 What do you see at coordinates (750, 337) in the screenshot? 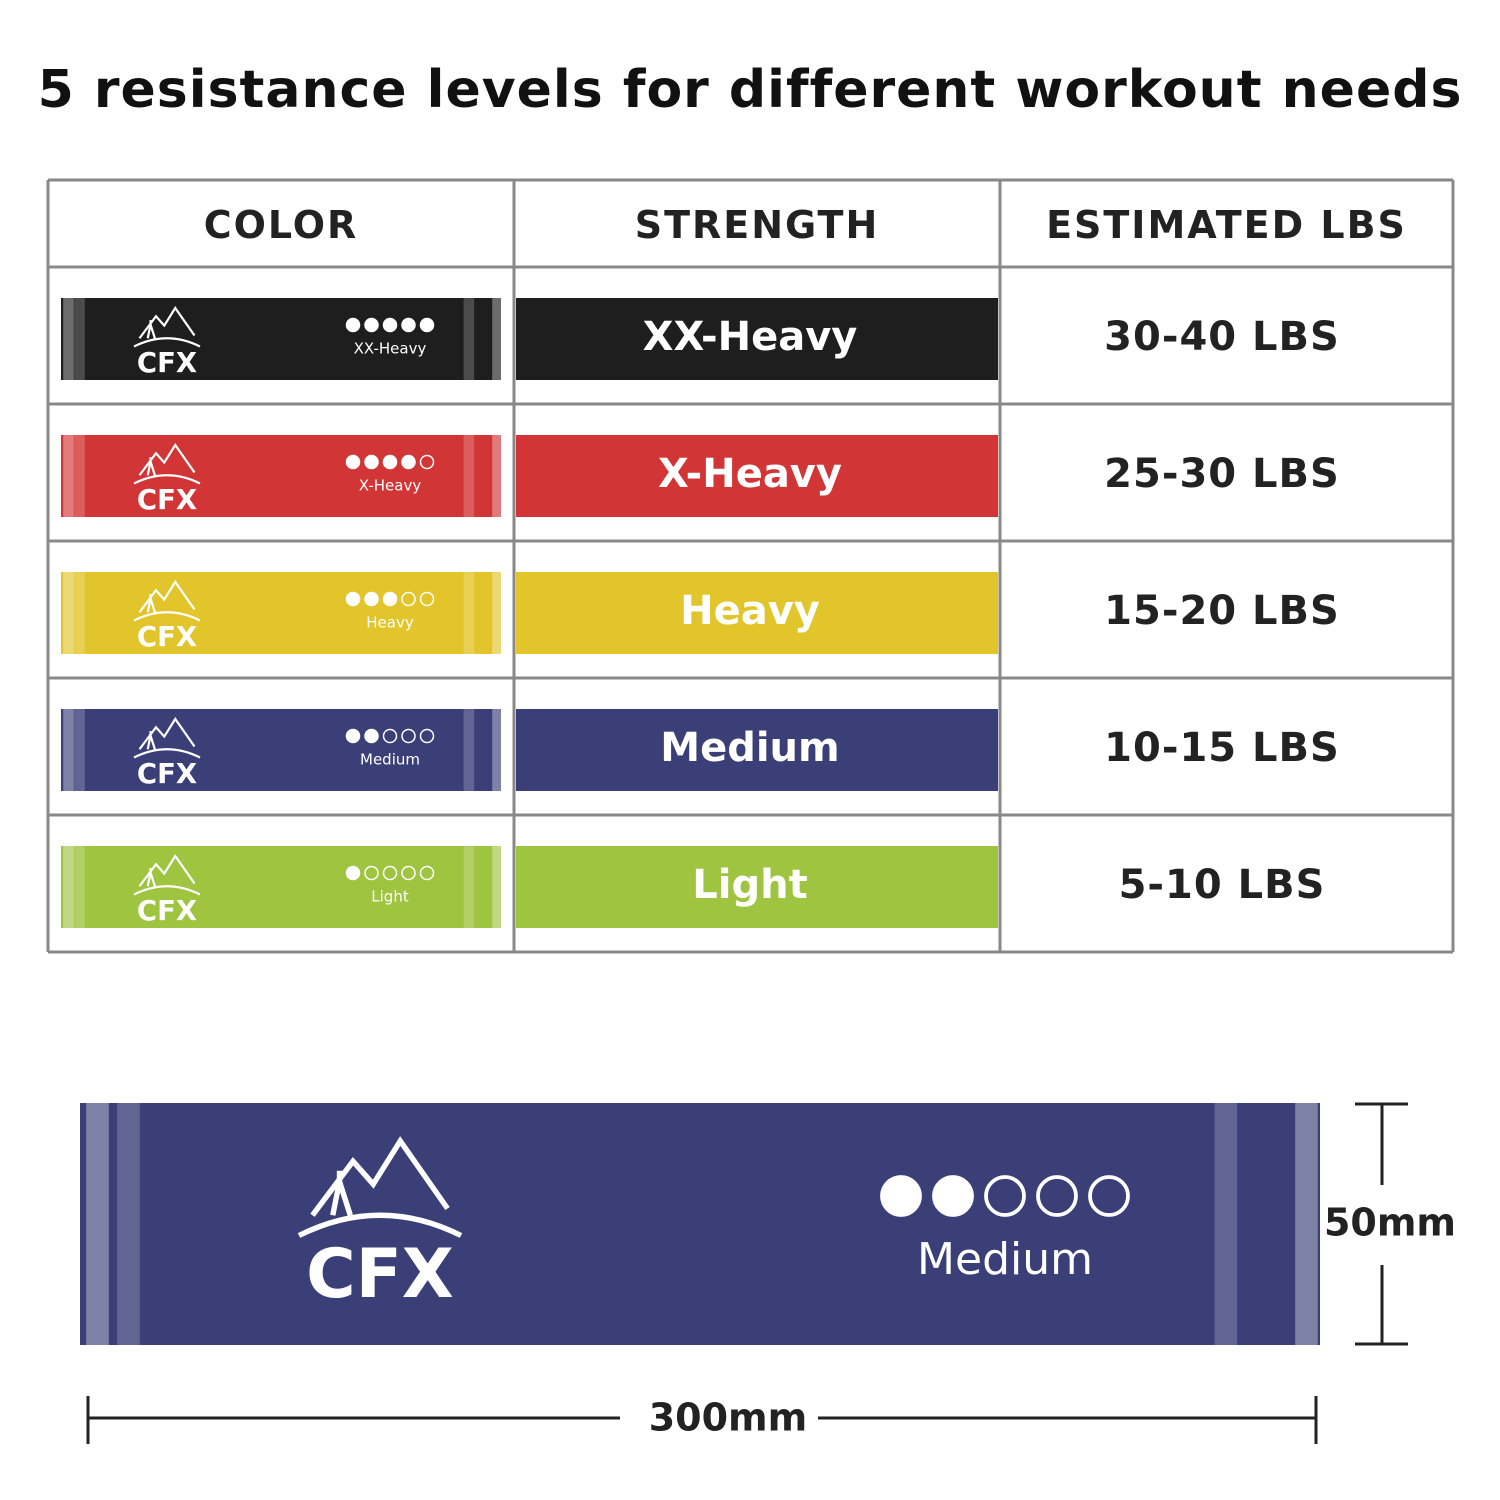
I see `strength: XX-Heavy` at bounding box center [750, 337].